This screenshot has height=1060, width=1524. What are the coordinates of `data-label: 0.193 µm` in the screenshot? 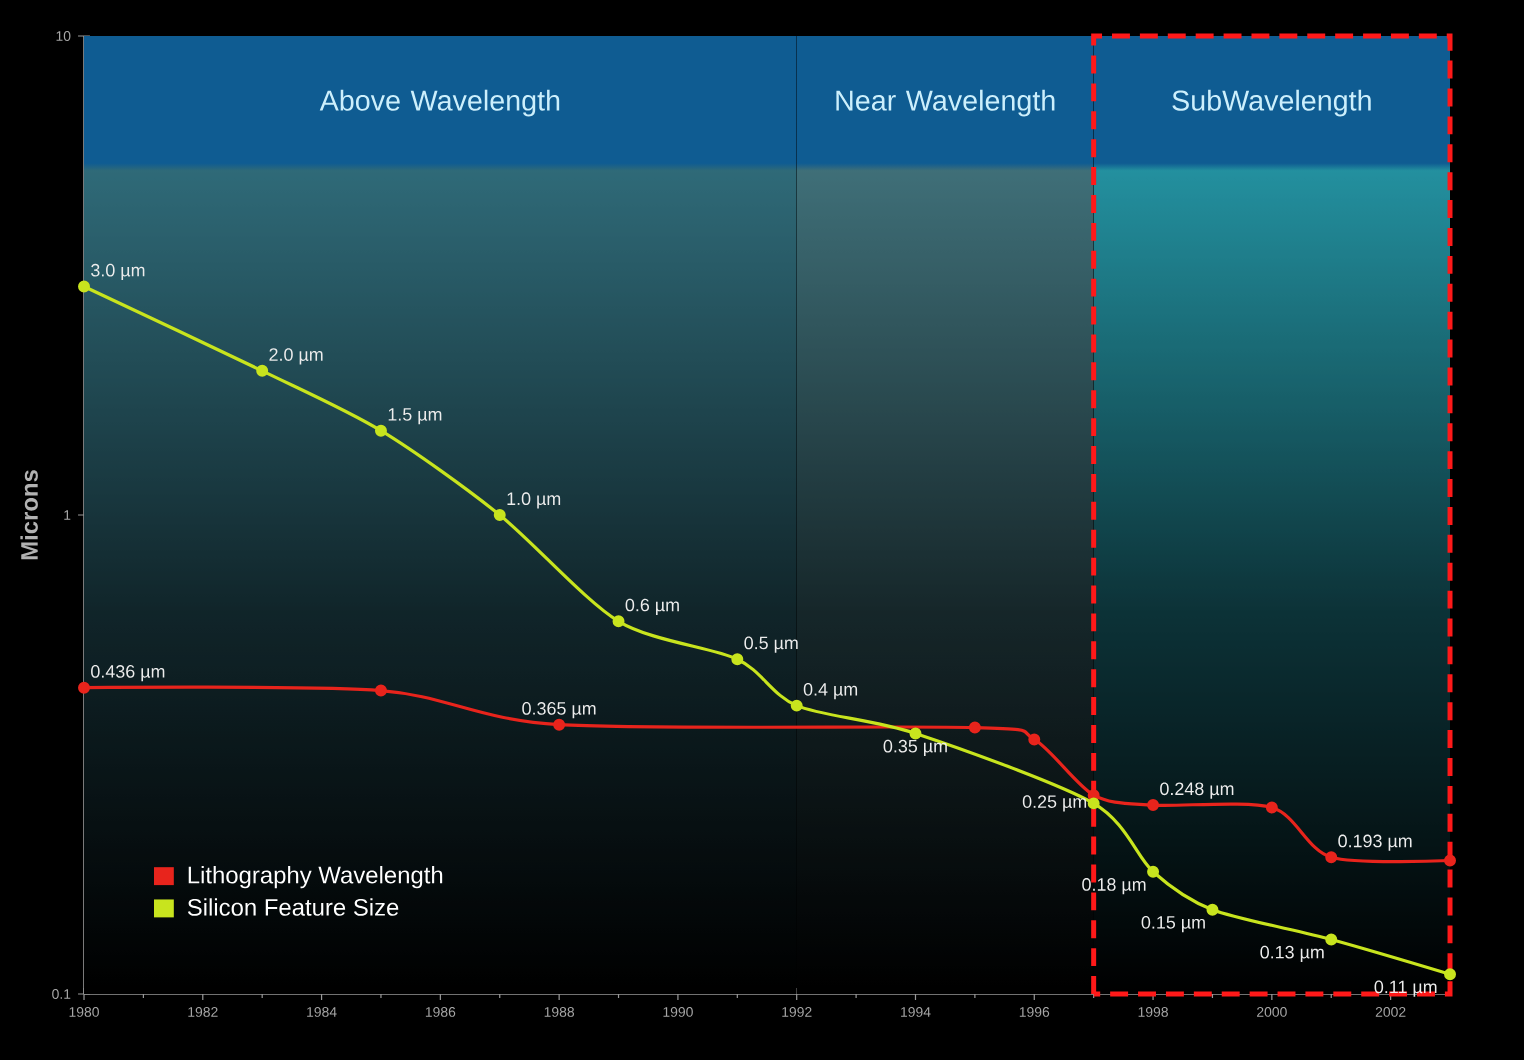 It's located at (1375, 842).